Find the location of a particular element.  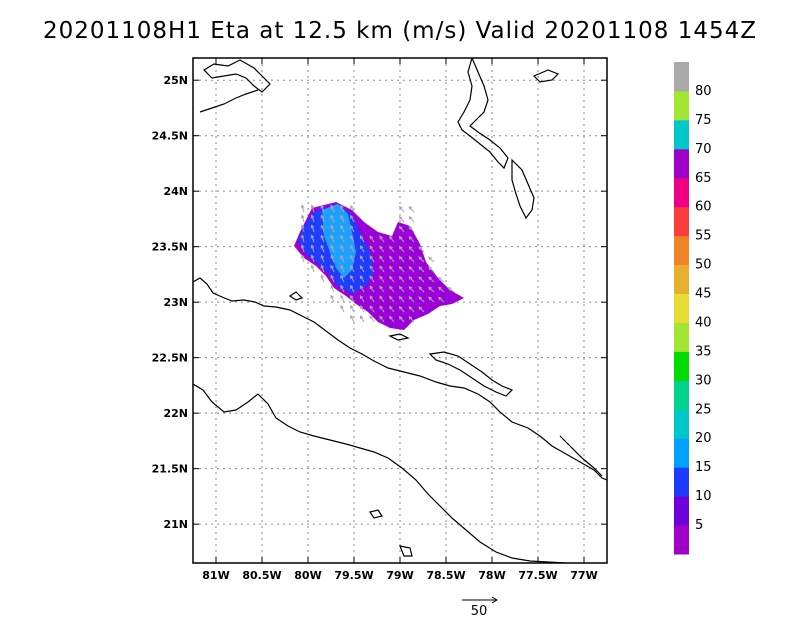

colorbar-label: 75 is located at coordinates (703, 120).